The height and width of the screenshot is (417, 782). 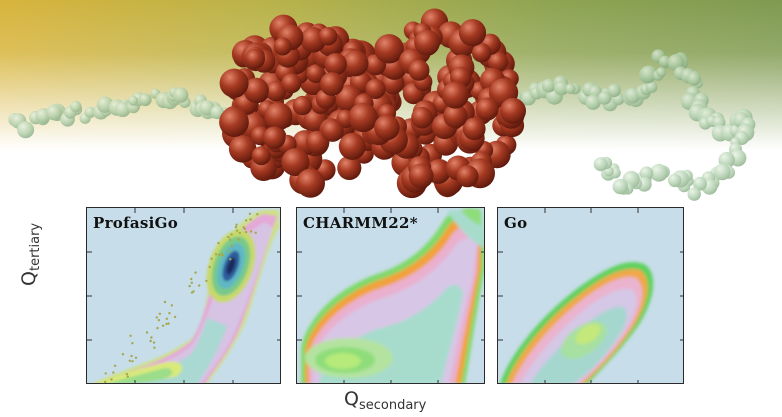 What do you see at coordinates (360, 223) in the screenshot?
I see `panel-title-charmm22: CHARMM22*` at bounding box center [360, 223].